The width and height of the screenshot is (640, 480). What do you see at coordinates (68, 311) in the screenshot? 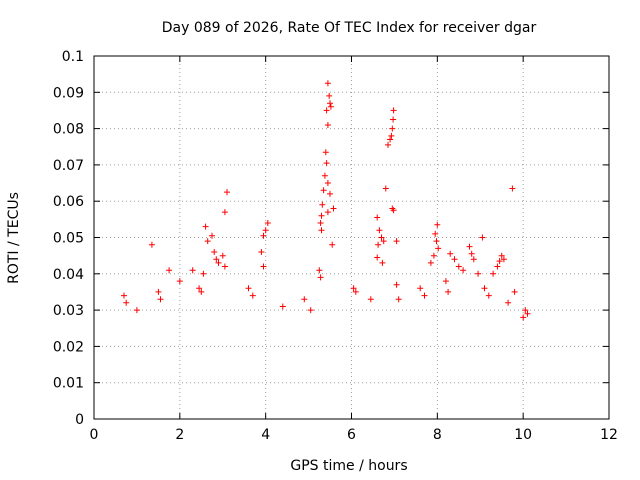
I see `y-tick-label: 0.03` at bounding box center [68, 311].